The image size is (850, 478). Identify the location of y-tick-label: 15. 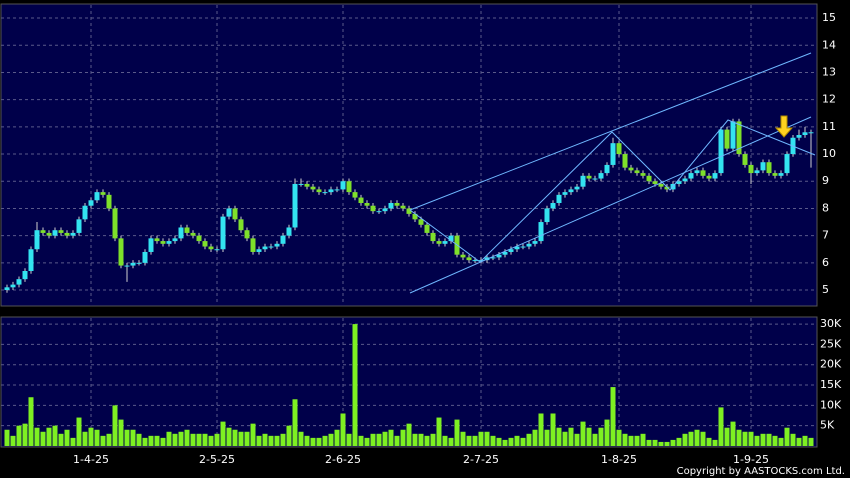
(829, 17).